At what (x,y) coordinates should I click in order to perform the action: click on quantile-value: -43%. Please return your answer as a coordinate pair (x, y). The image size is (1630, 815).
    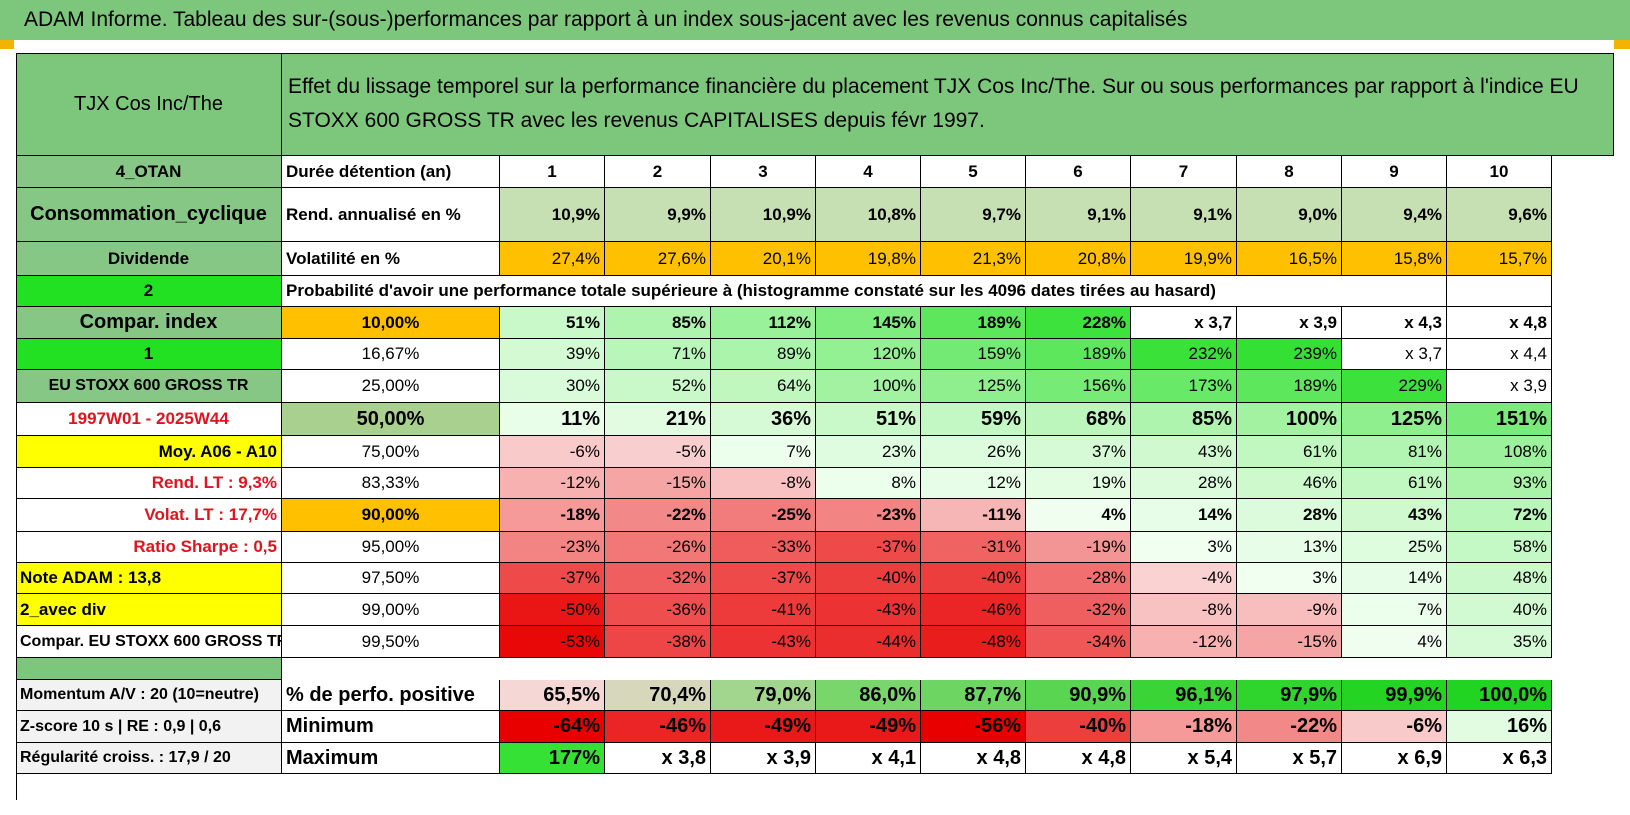
    Looking at the image, I should click on (868, 610).